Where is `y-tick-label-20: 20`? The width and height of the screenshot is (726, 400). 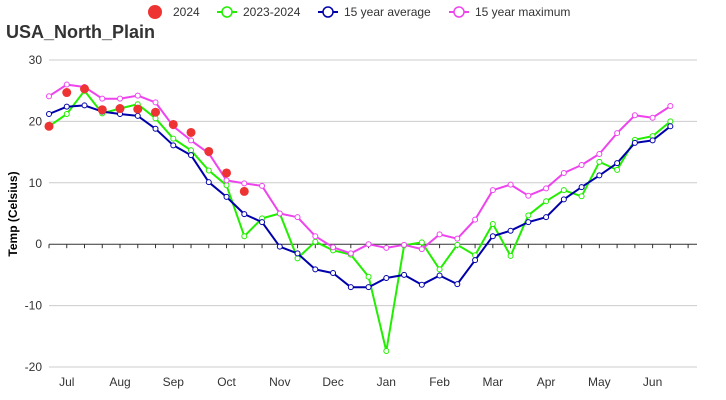
y-tick-label-20: 20 is located at coordinates (36, 121).